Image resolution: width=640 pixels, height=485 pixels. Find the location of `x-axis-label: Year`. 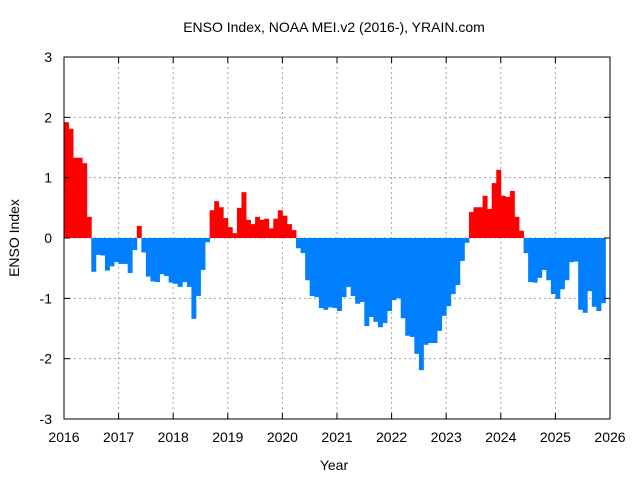

x-axis-label: Year is located at coordinates (334, 465).